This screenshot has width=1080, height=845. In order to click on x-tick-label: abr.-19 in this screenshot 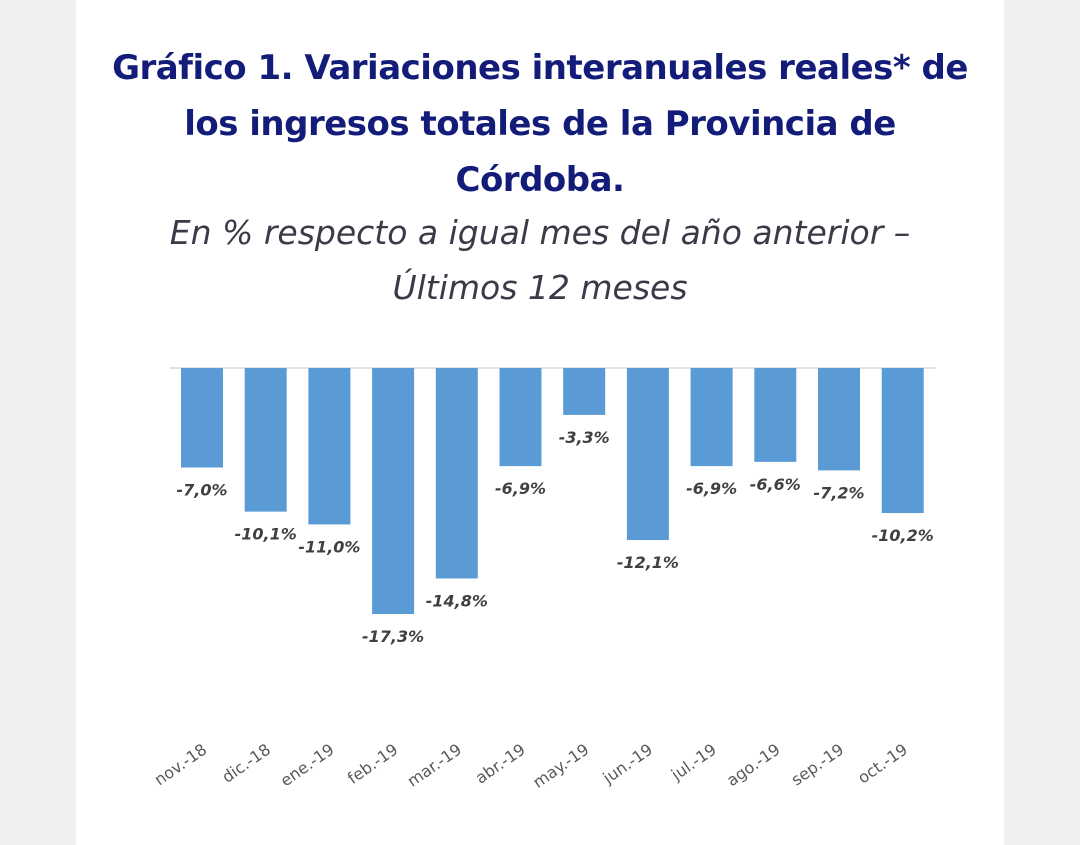, I will do `click(500, 764)`.